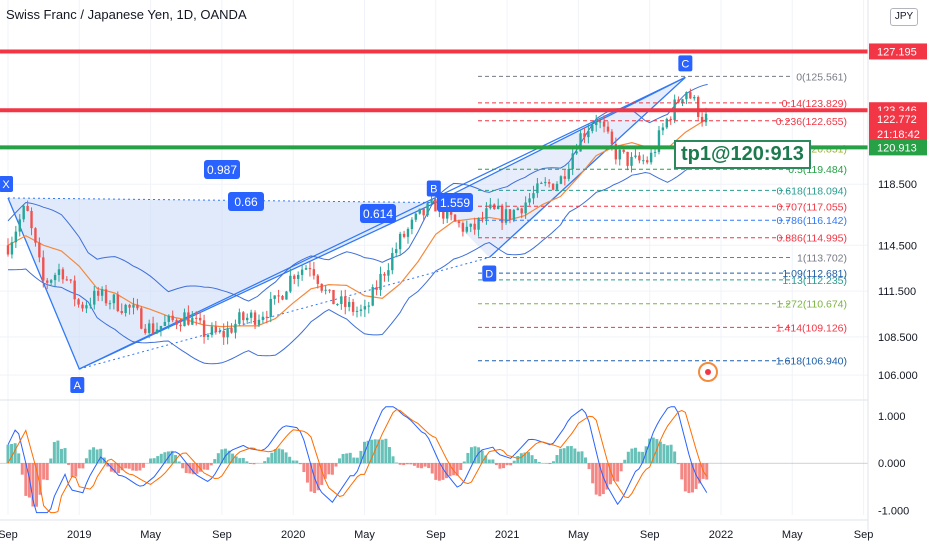  Describe the element at coordinates (897, 185) in the screenshot. I see `y-tick-label: 118.500` at that location.